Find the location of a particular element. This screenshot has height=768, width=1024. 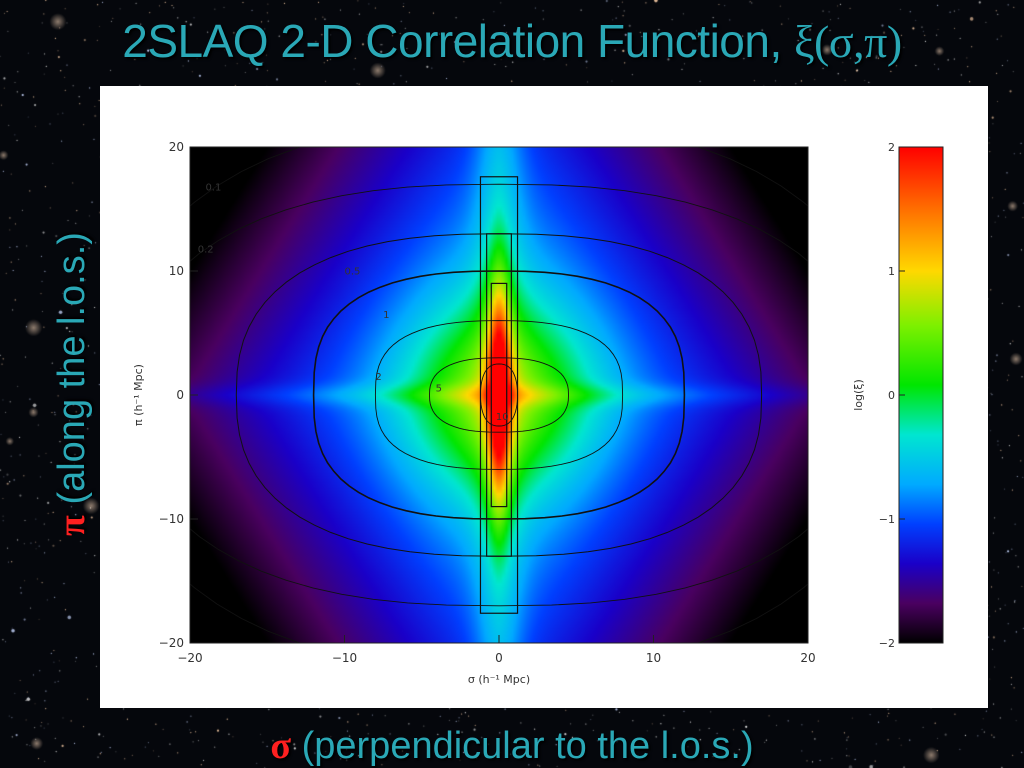

colorbar is located at coordinates (921, 395).